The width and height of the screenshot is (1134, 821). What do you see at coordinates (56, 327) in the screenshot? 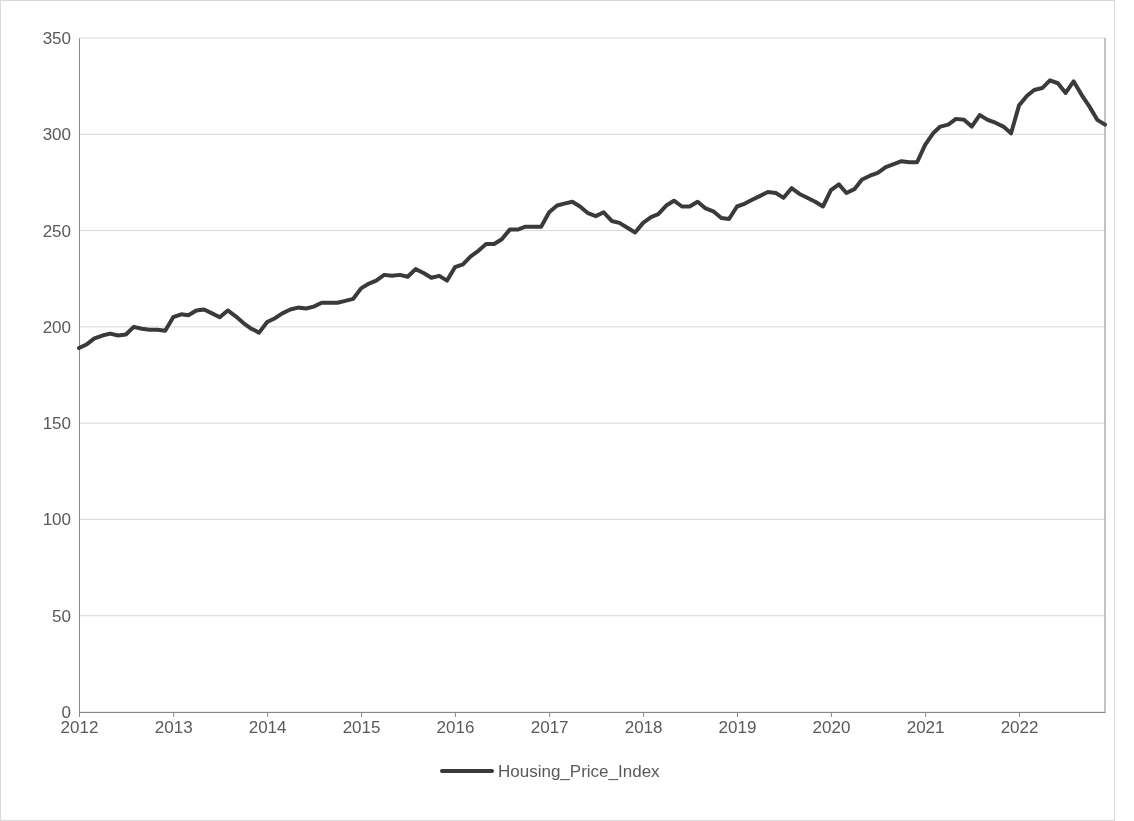
I see `y-tick-label: 200` at bounding box center [56, 327].